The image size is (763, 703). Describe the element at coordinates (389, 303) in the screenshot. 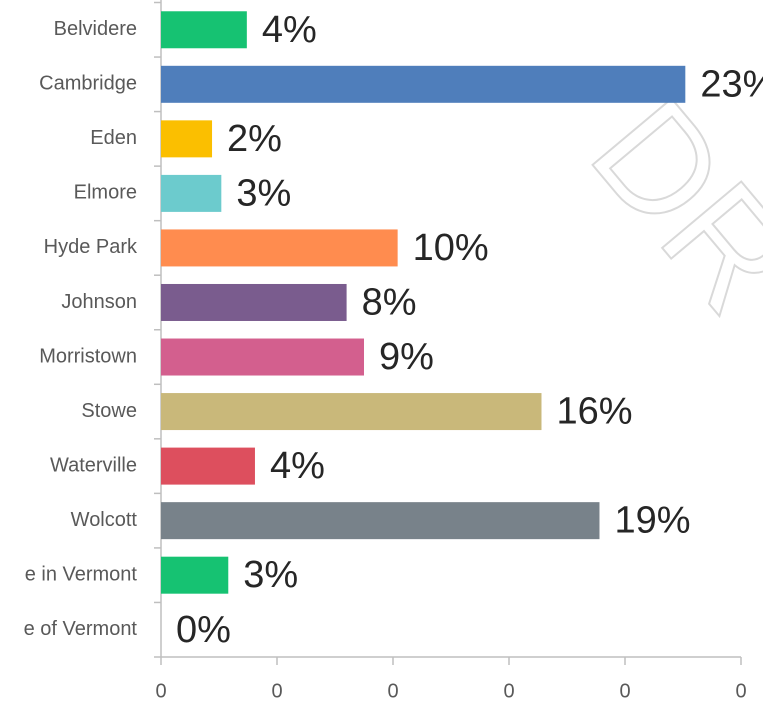

I see `value-label: 8%` at that location.